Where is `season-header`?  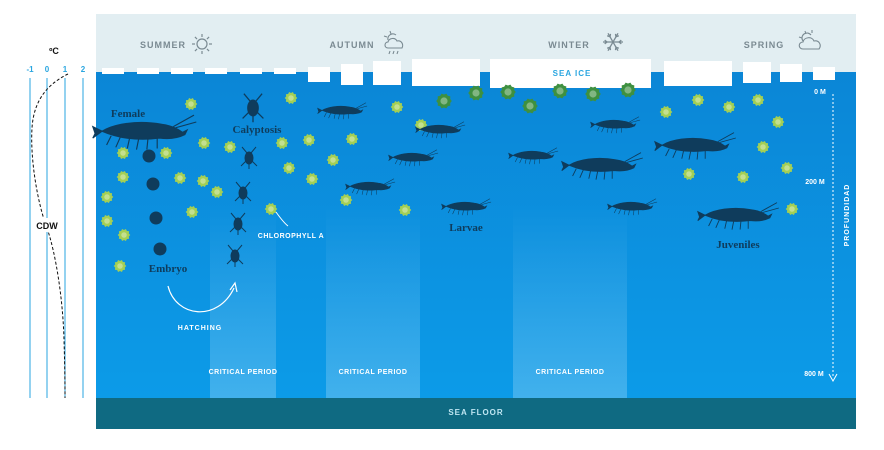
season-header is located at coordinates (506, 42).